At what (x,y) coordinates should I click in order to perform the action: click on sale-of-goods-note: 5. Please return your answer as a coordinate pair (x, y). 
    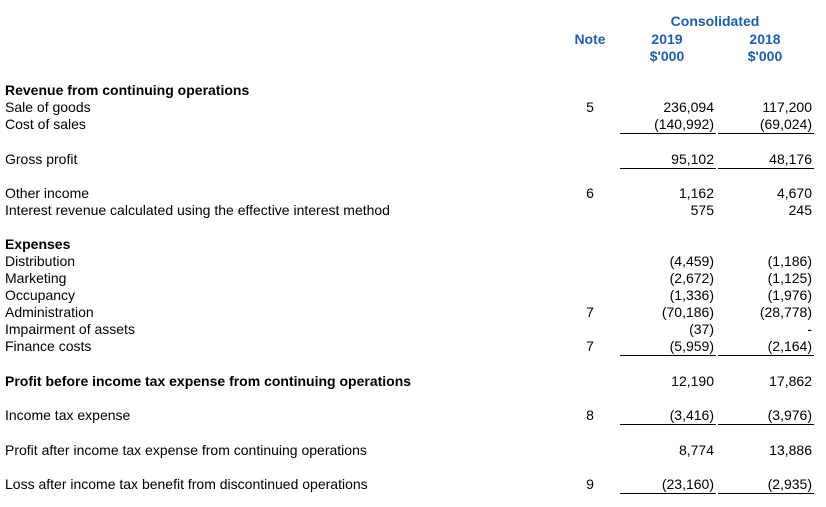
    Looking at the image, I should click on (590, 107).